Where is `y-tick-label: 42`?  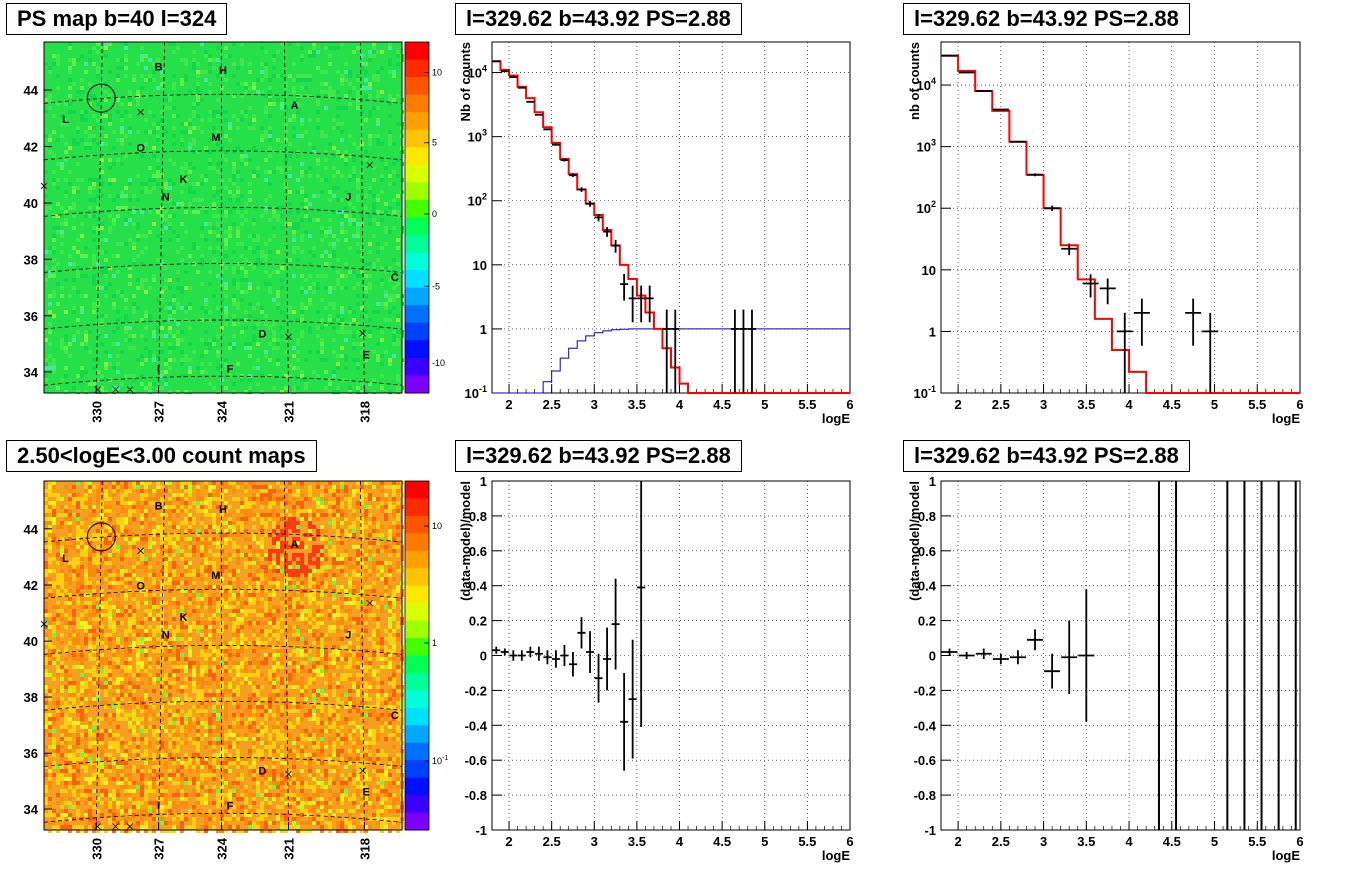 y-tick-label: 42 is located at coordinates (31, 147).